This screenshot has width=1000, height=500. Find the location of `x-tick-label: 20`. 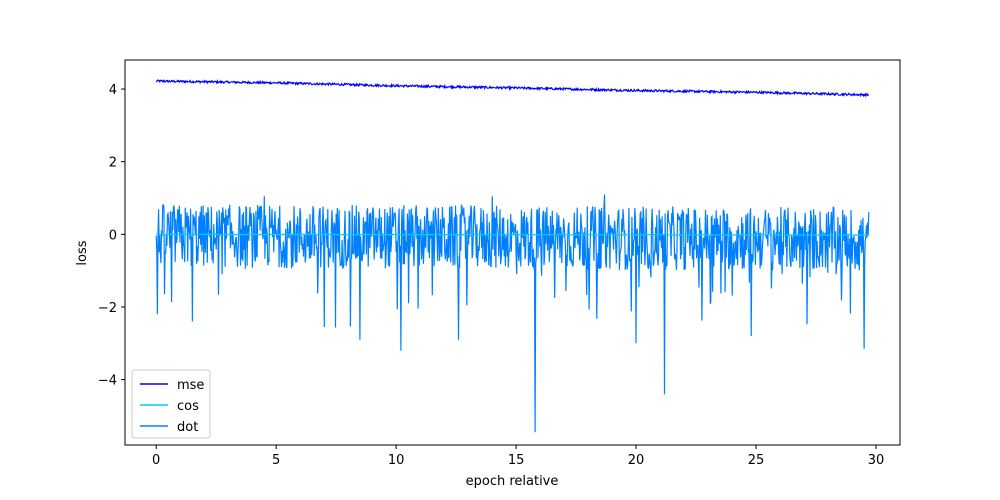

x-tick-label: 20 is located at coordinates (636, 460).